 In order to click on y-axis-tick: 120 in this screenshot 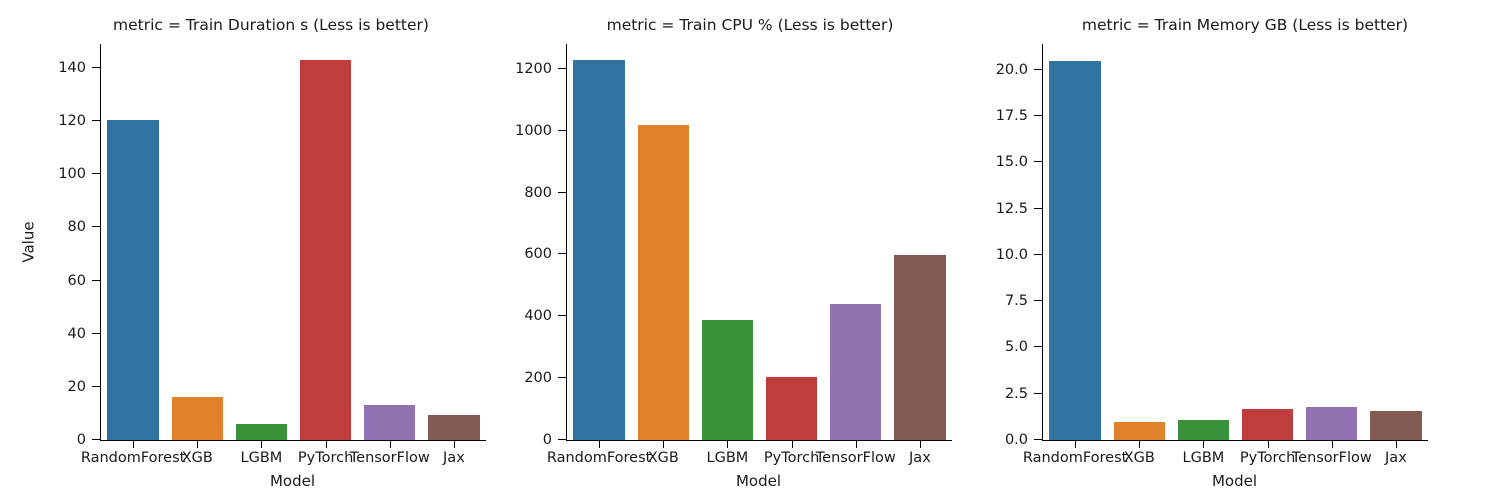, I will do `click(79, 121)`.